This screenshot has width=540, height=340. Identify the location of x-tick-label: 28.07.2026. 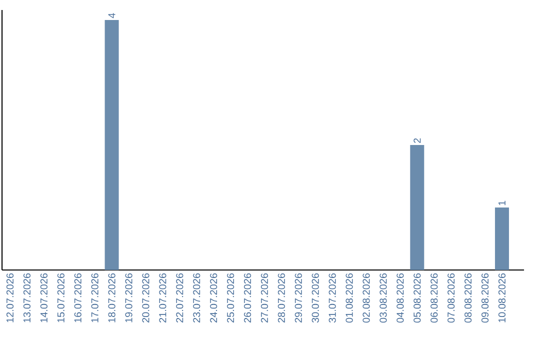
(281, 297).